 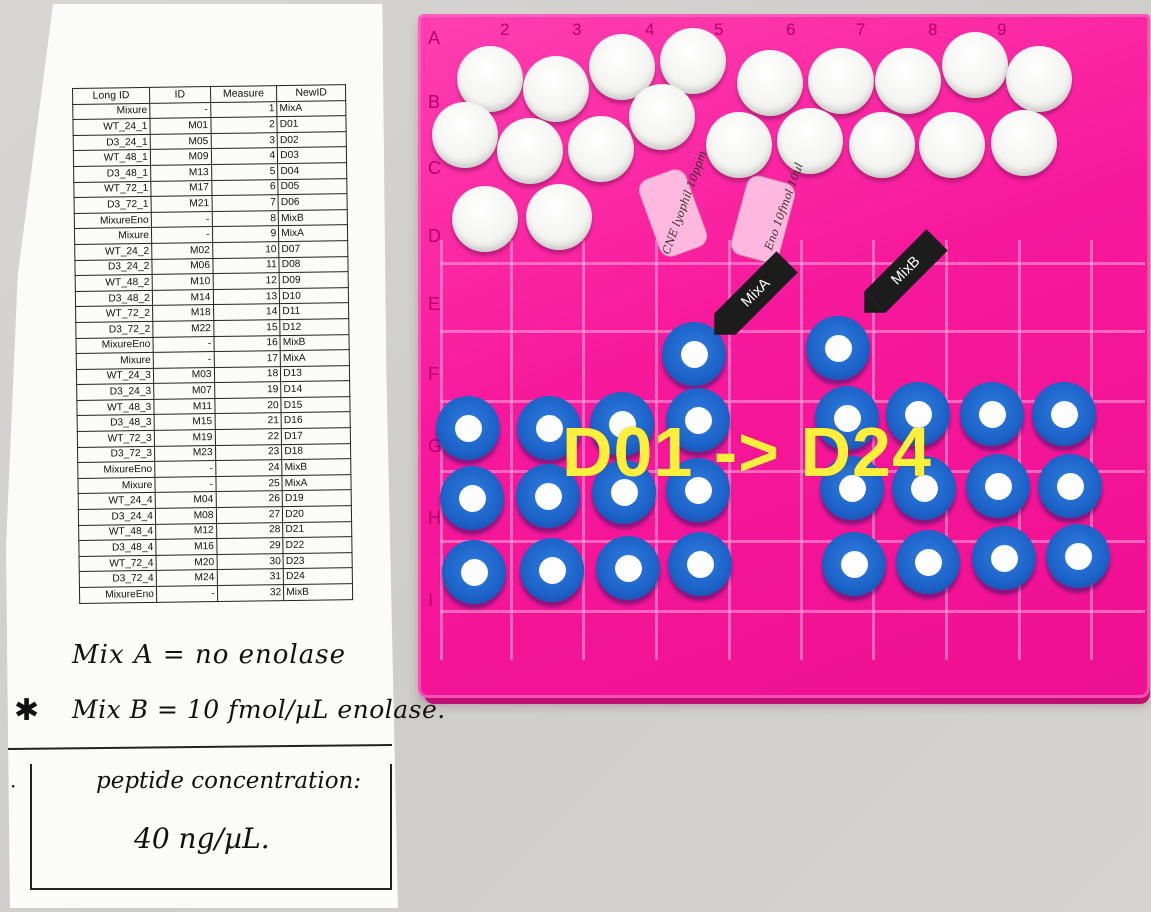 I want to click on measure-cell: 20, so click(x=248, y=406).